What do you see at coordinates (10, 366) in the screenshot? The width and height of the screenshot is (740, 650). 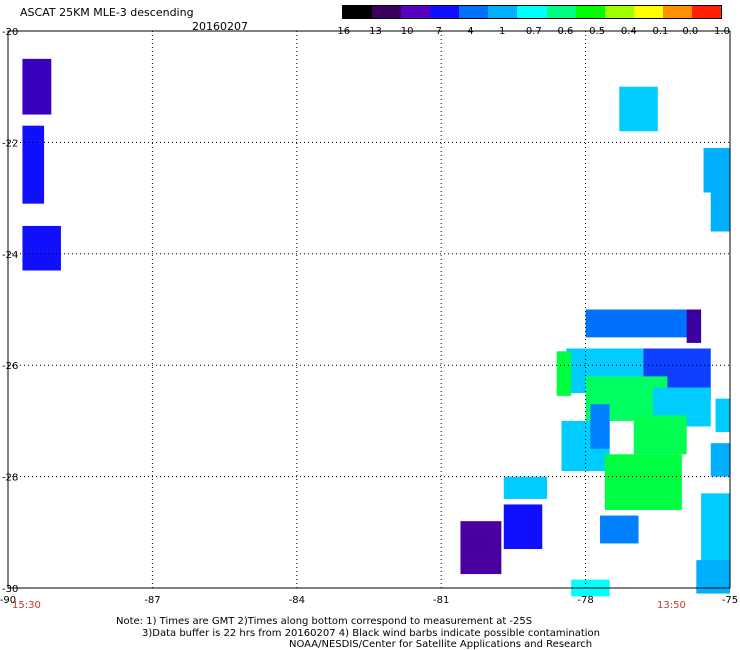 I see `y-tick-label: -26` at bounding box center [10, 366].